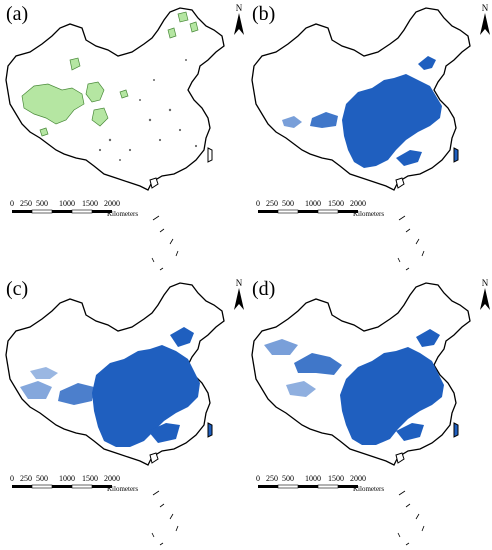 The height and width of the screenshot is (550, 492). What do you see at coordinates (17, 289) in the screenshot?
I see `panel-label: (c)` at bounding box center [17, 289].